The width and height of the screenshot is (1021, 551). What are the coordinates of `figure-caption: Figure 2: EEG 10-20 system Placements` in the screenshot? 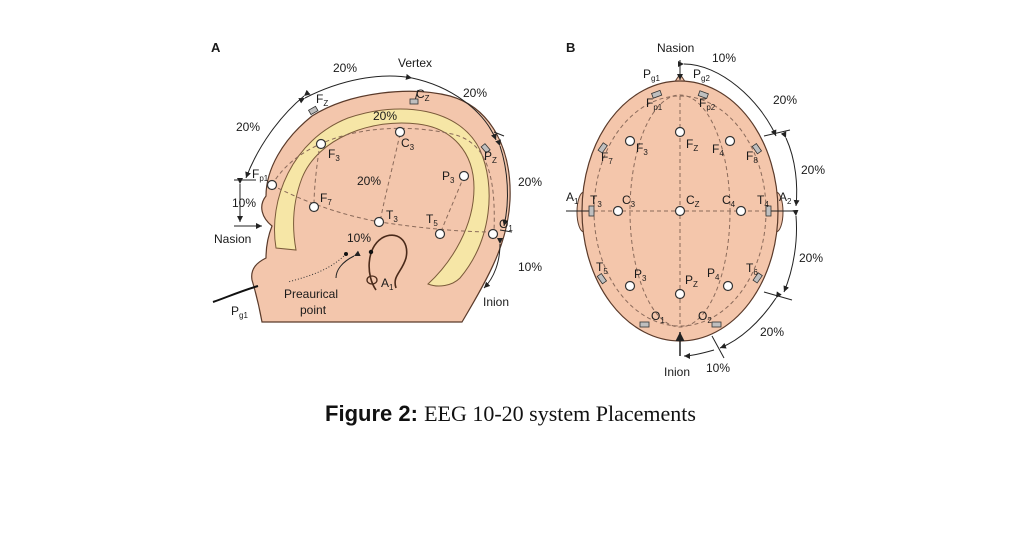 It's located at (510, 414).